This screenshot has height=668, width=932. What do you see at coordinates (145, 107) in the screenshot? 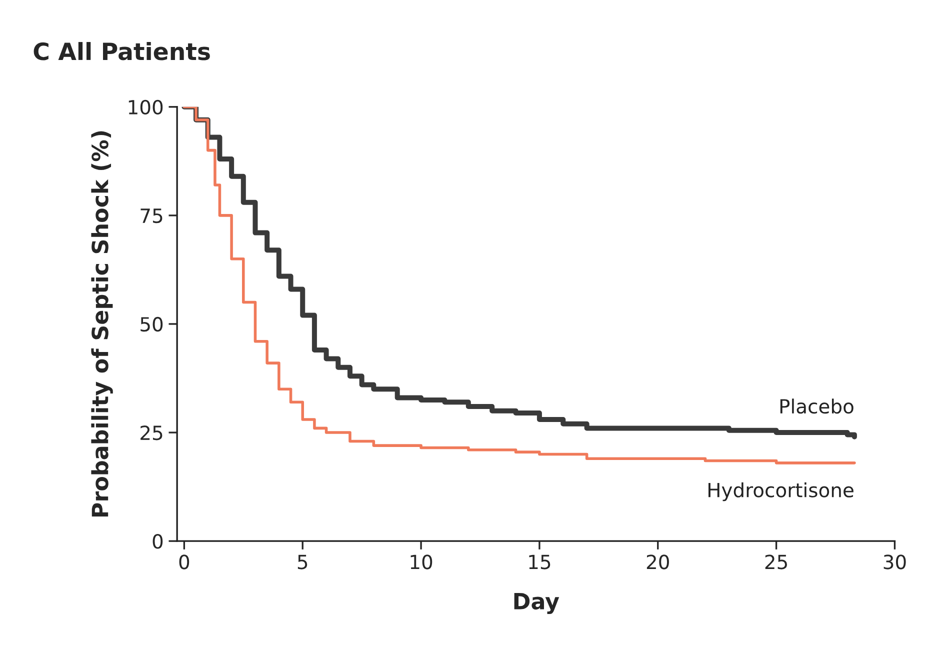
I see `y-tick-label: 100` at bounding box center [145, 107].